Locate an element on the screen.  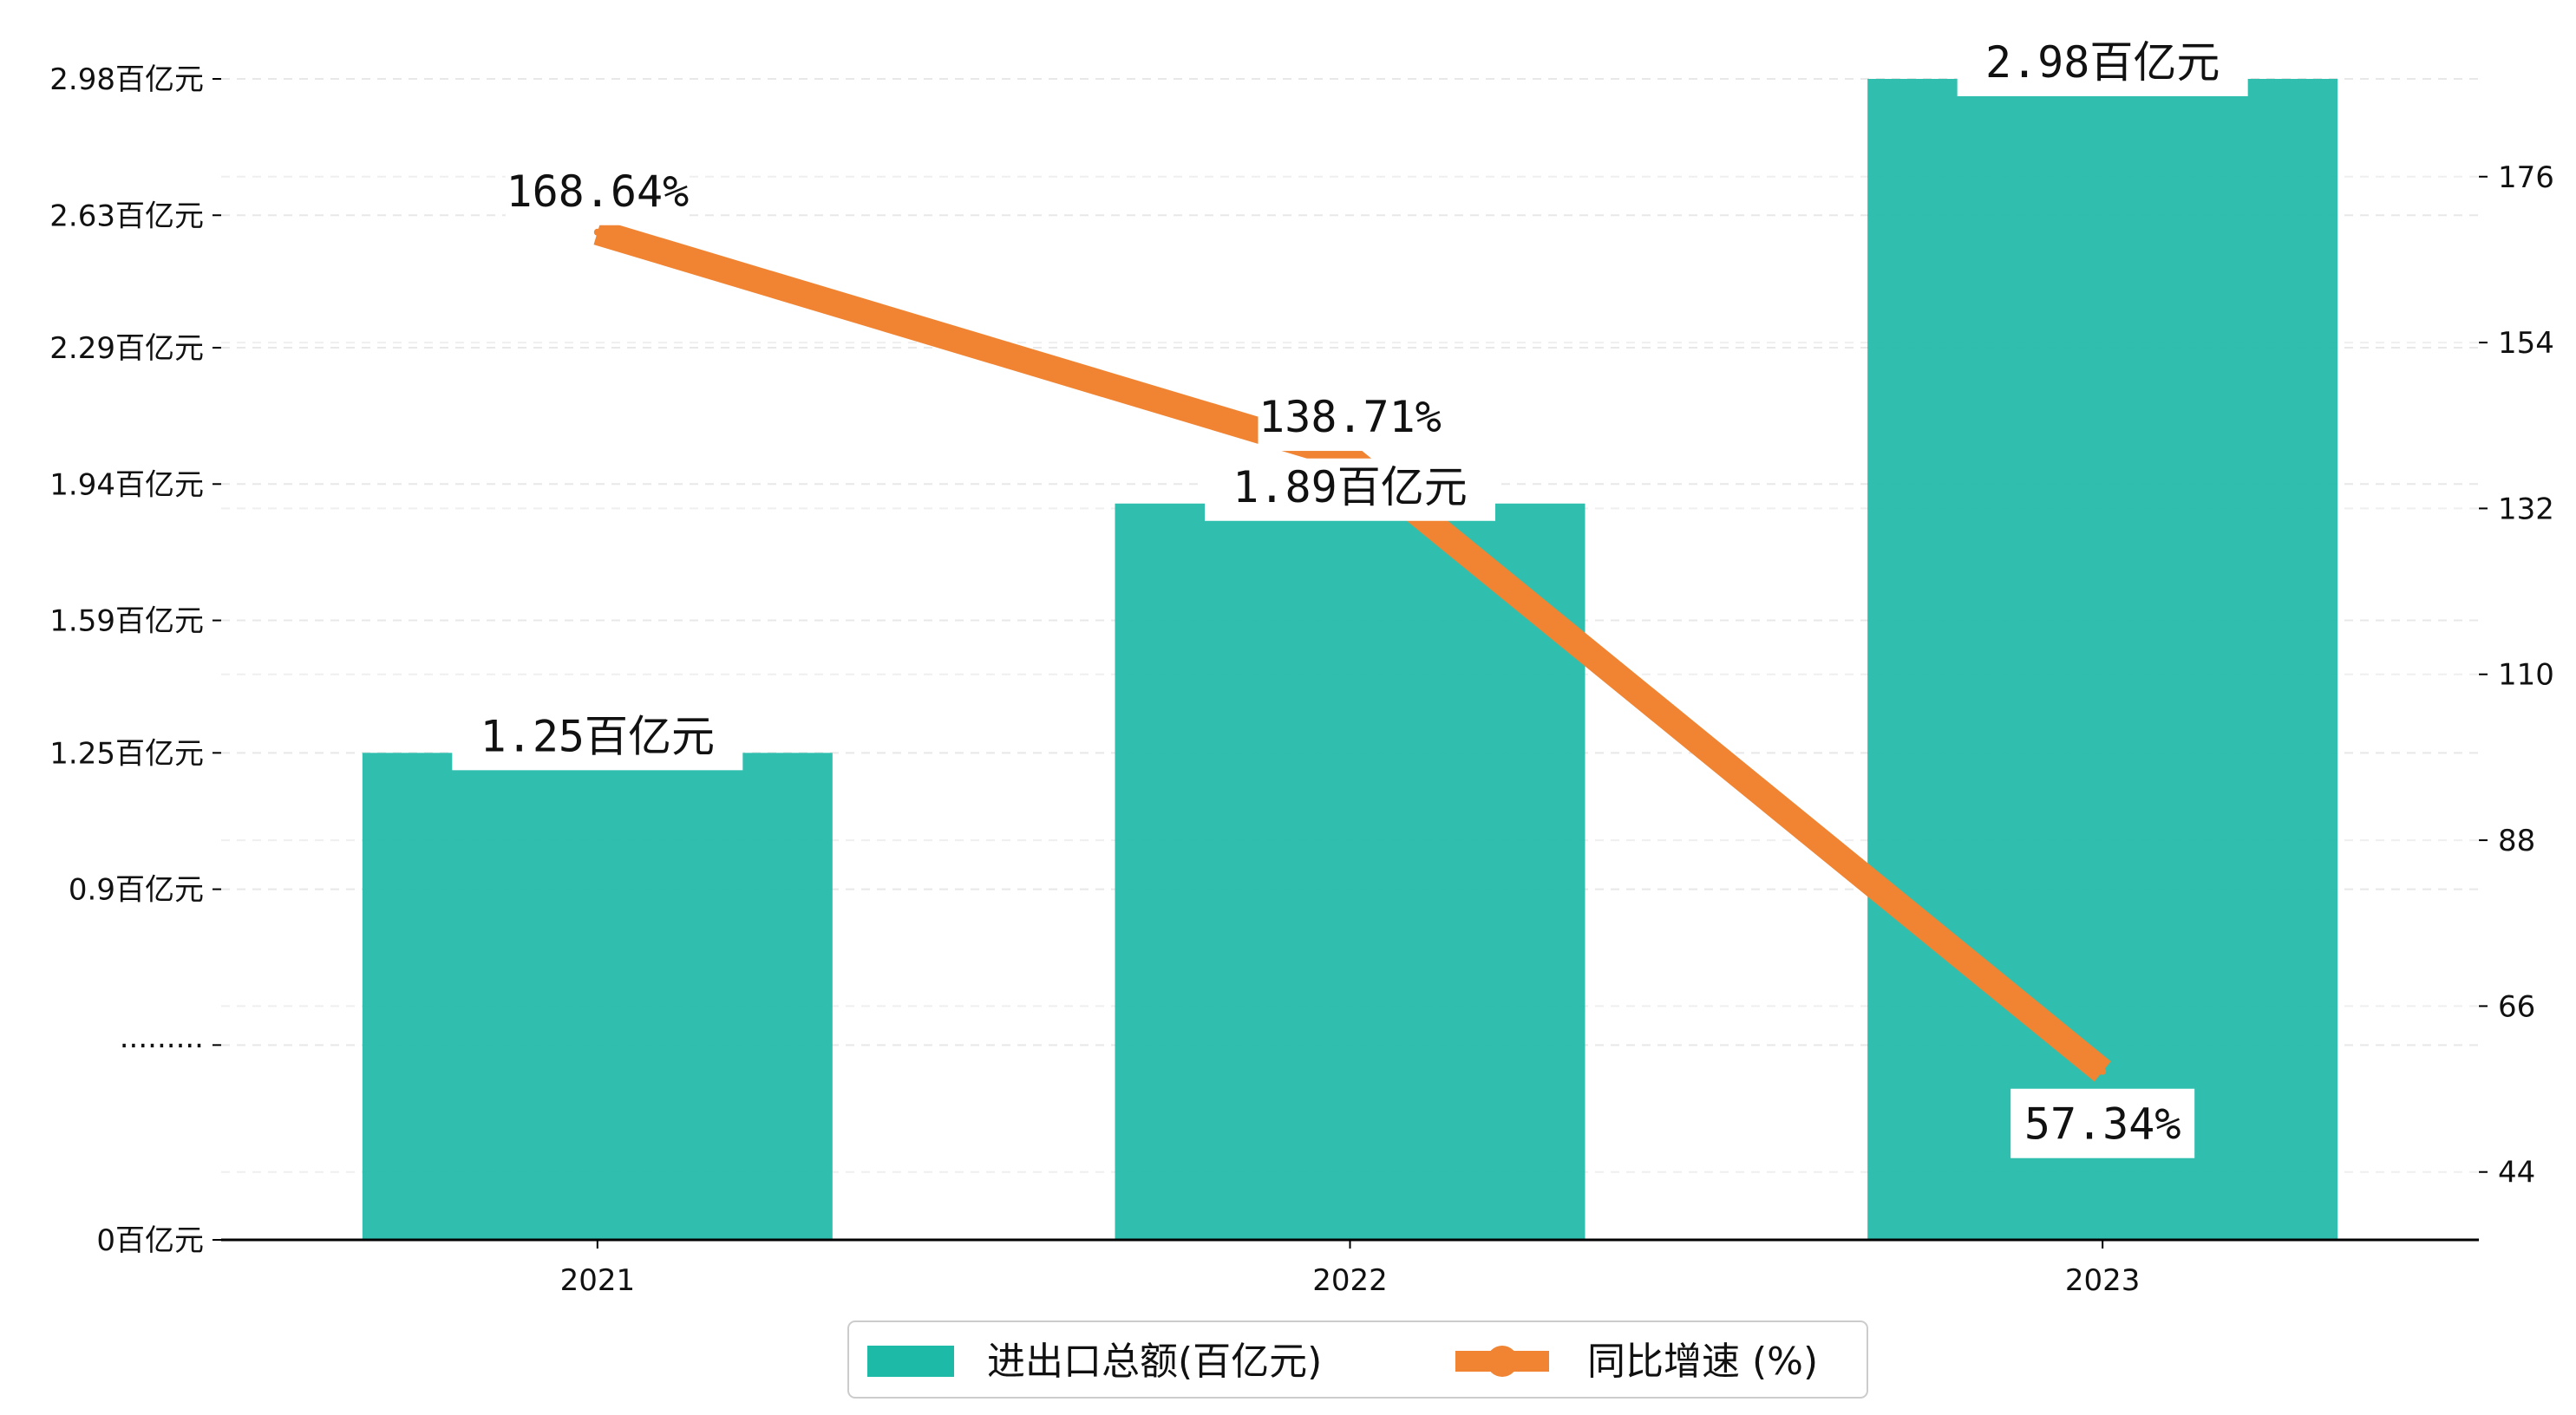
legend-frame is located at coordinates (1357, 1359).